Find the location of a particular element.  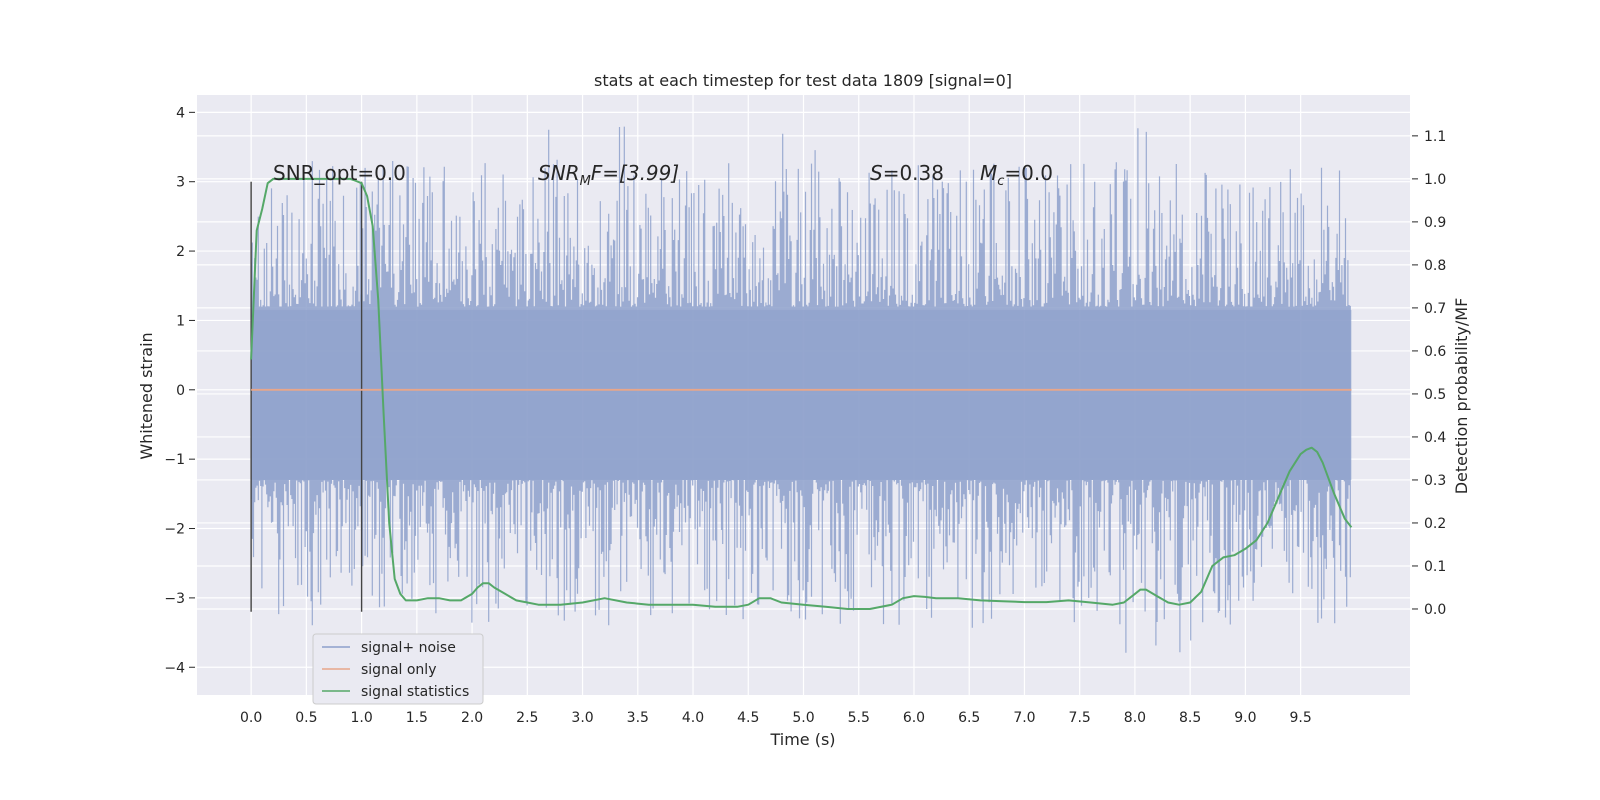

y-right-tick-label: 0.9 is located at coordinates (1435, 223).